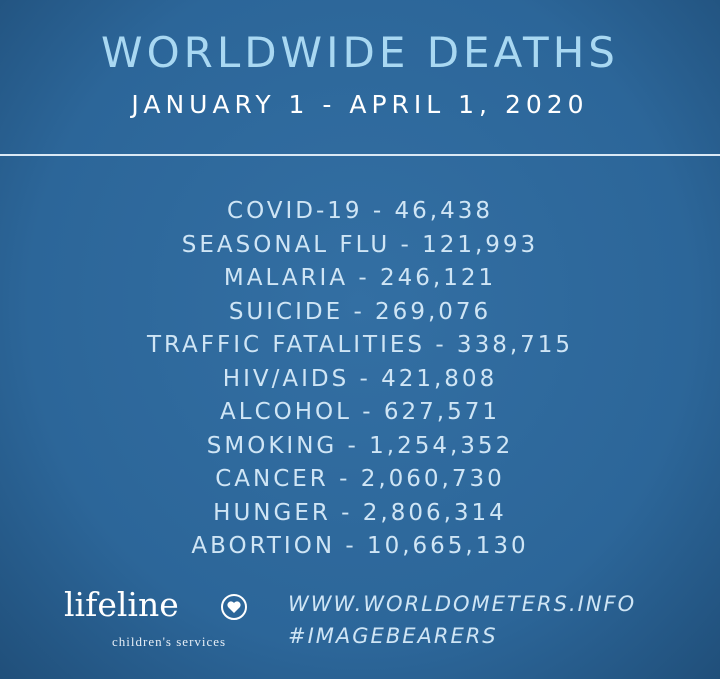 The width and height of the screenshot is (720, 679). What do you see at coordinates (360, 546) in the screenshot?
I see `death-item: ABORTION - 10,665,130` at bounding box center [360, 546].